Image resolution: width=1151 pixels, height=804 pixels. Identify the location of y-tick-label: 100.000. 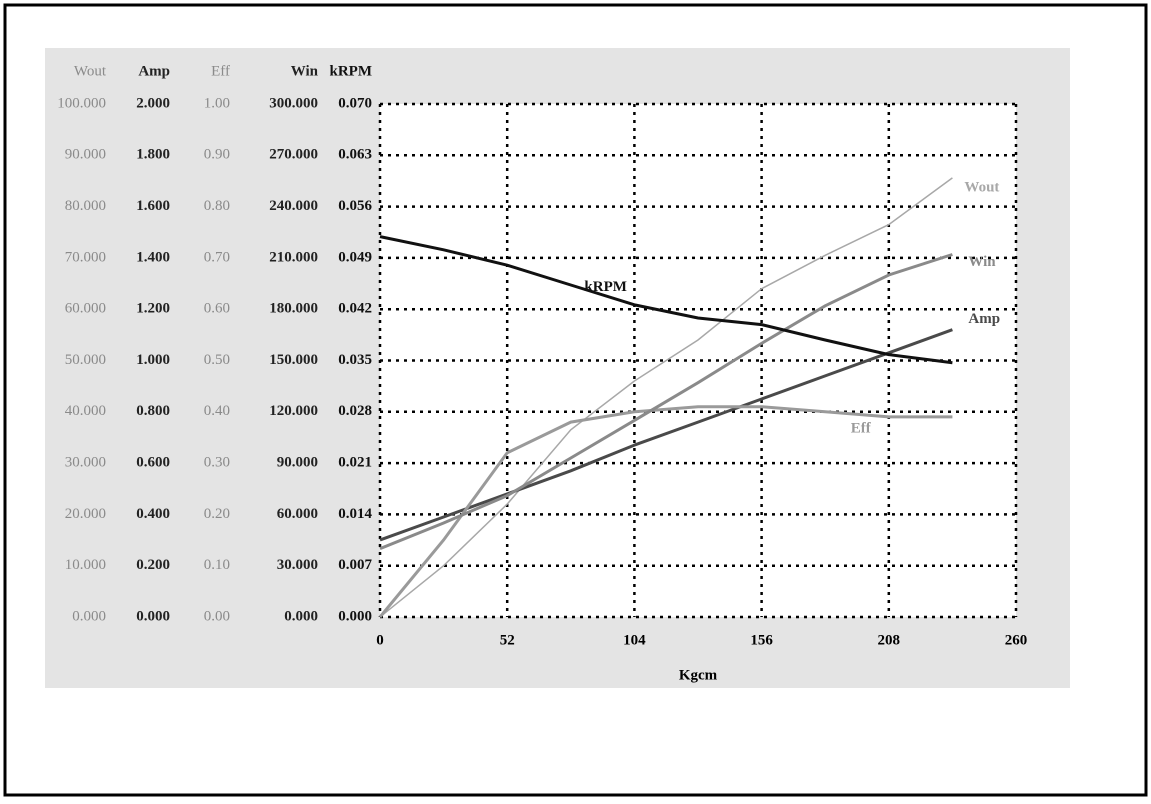
(81, 103).